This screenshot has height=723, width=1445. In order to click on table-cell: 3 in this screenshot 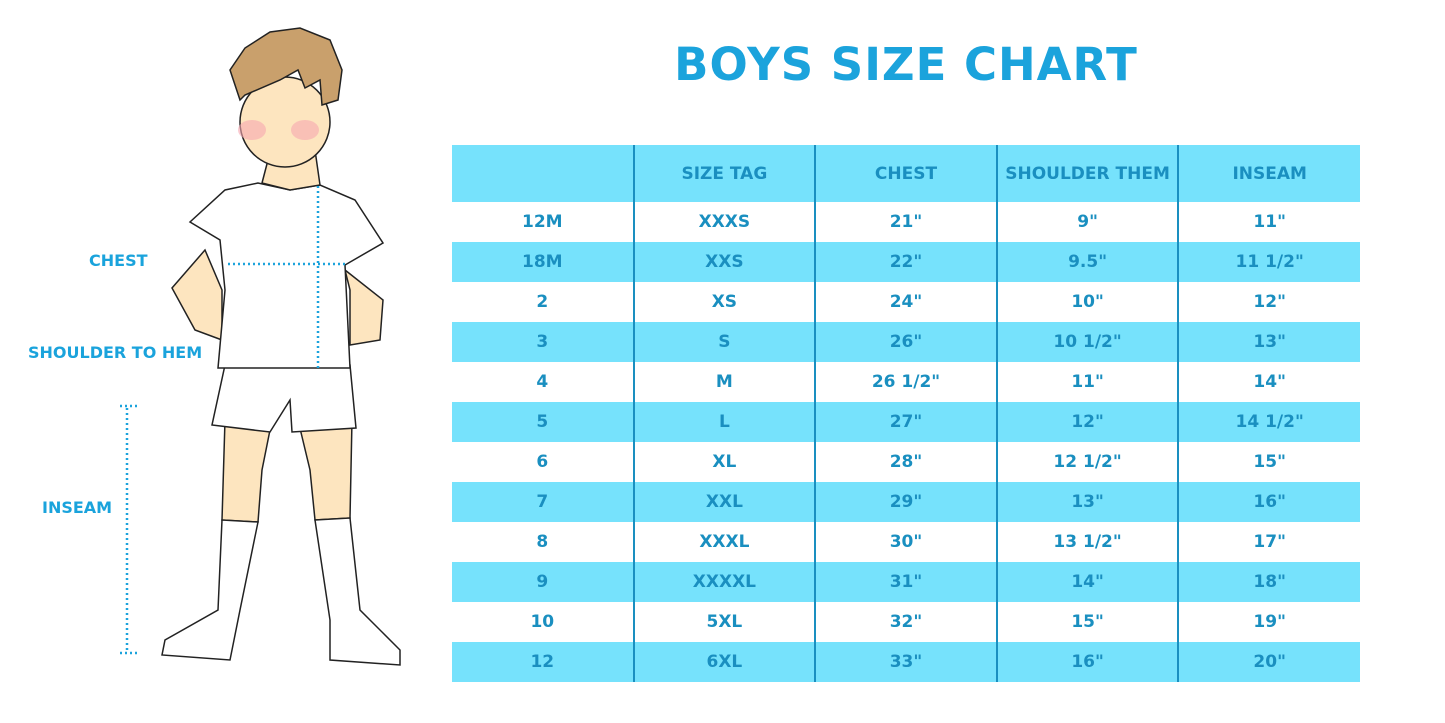, I will do `click(543, 342)`.